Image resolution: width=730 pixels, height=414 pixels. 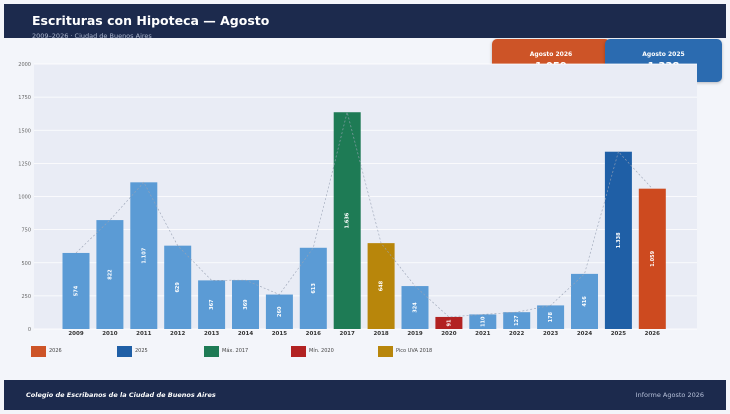 I want to click on y-tick-label: 1250, so click(x=24, y=164).